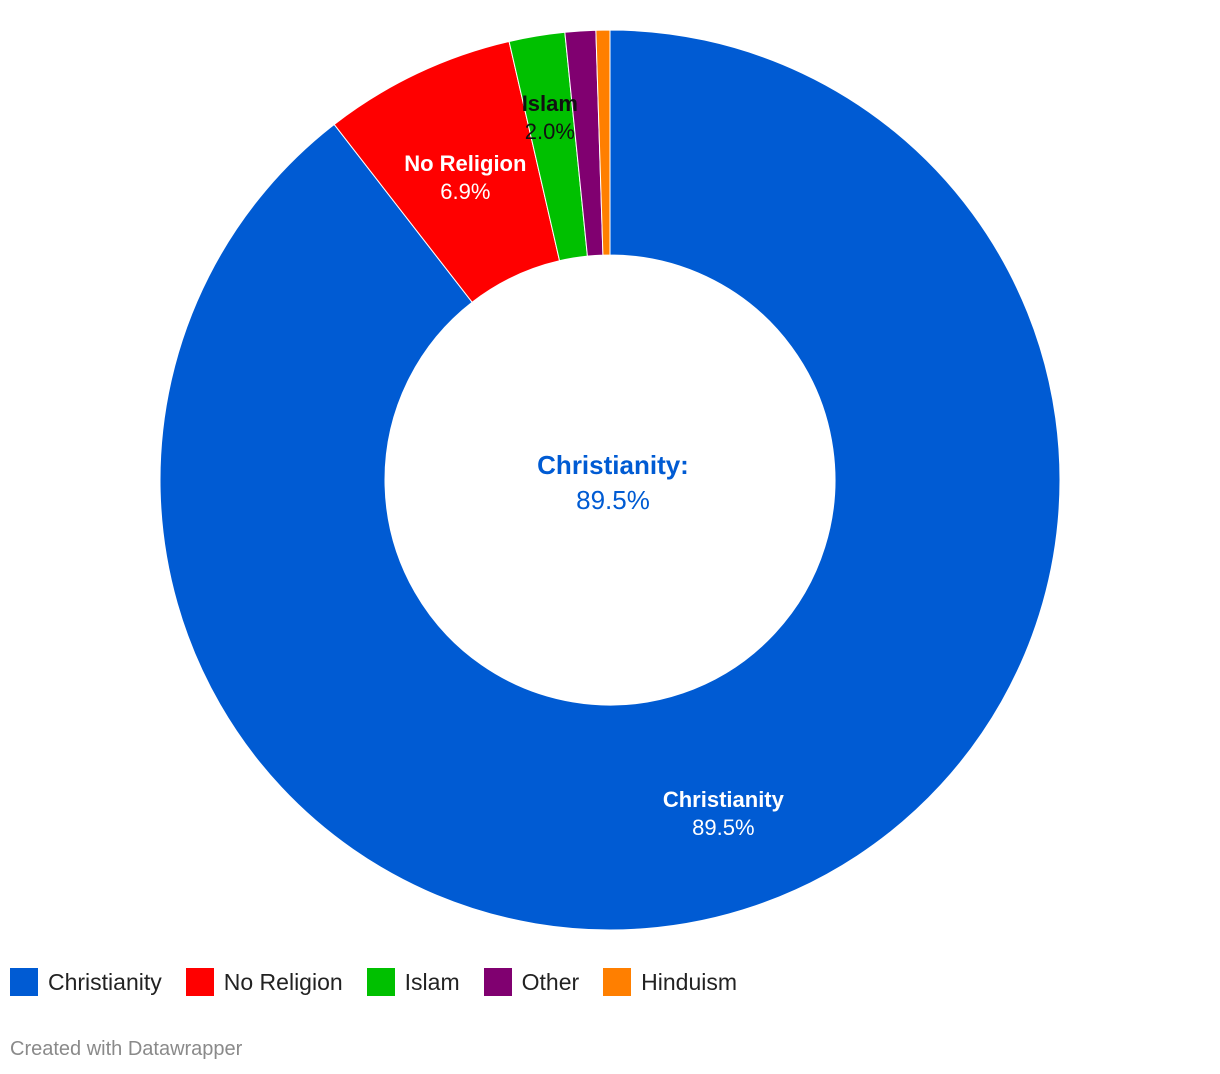 The image size is (1220, 1074). I want to click on slice-label-name: Christianity, so click(724, 799).